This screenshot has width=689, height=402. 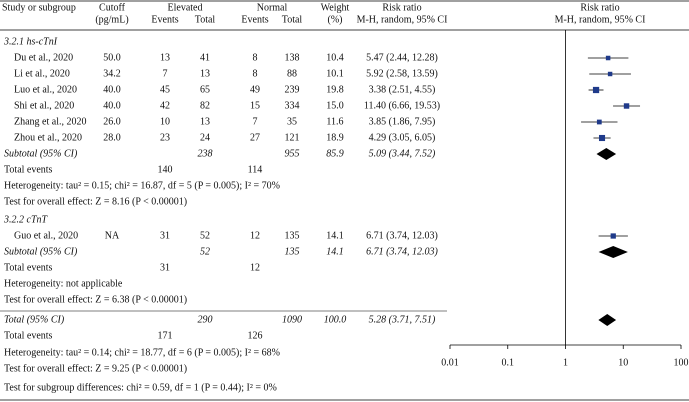 I want to click on risk-ratio: 11.40 (6.66, 19.53), so click(x=402, y=105).